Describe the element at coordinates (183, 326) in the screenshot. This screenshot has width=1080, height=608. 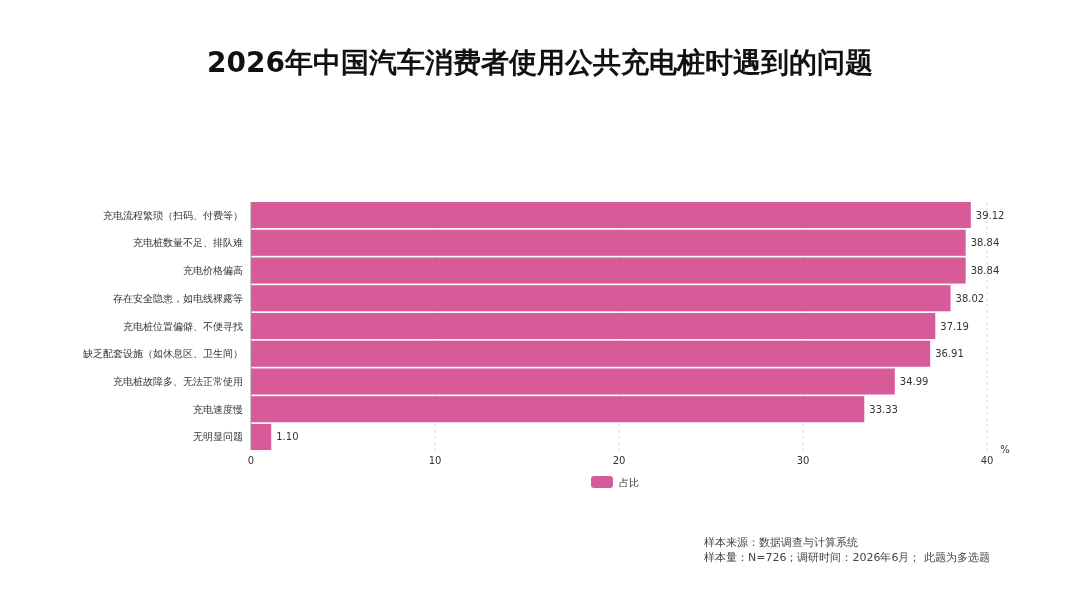
I see `y-tick-label: 充电桩位置偏僻、不便寻找` at that location.